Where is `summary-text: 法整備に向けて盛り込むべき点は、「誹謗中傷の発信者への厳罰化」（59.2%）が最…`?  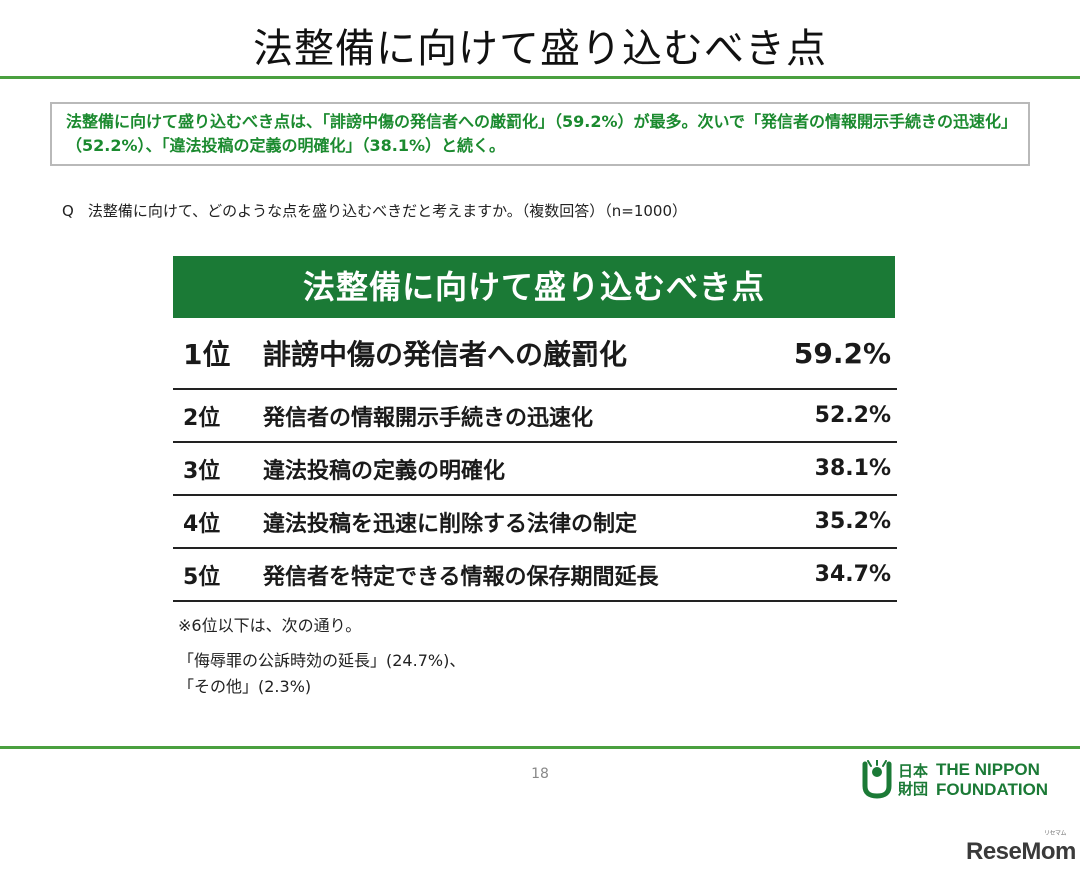 summary-text: 法整備に向けて盛り込むべき点は、「誹謗中傷の発信者への厳罰化」（59.2%）が最… is located at coordinates (538, 133).